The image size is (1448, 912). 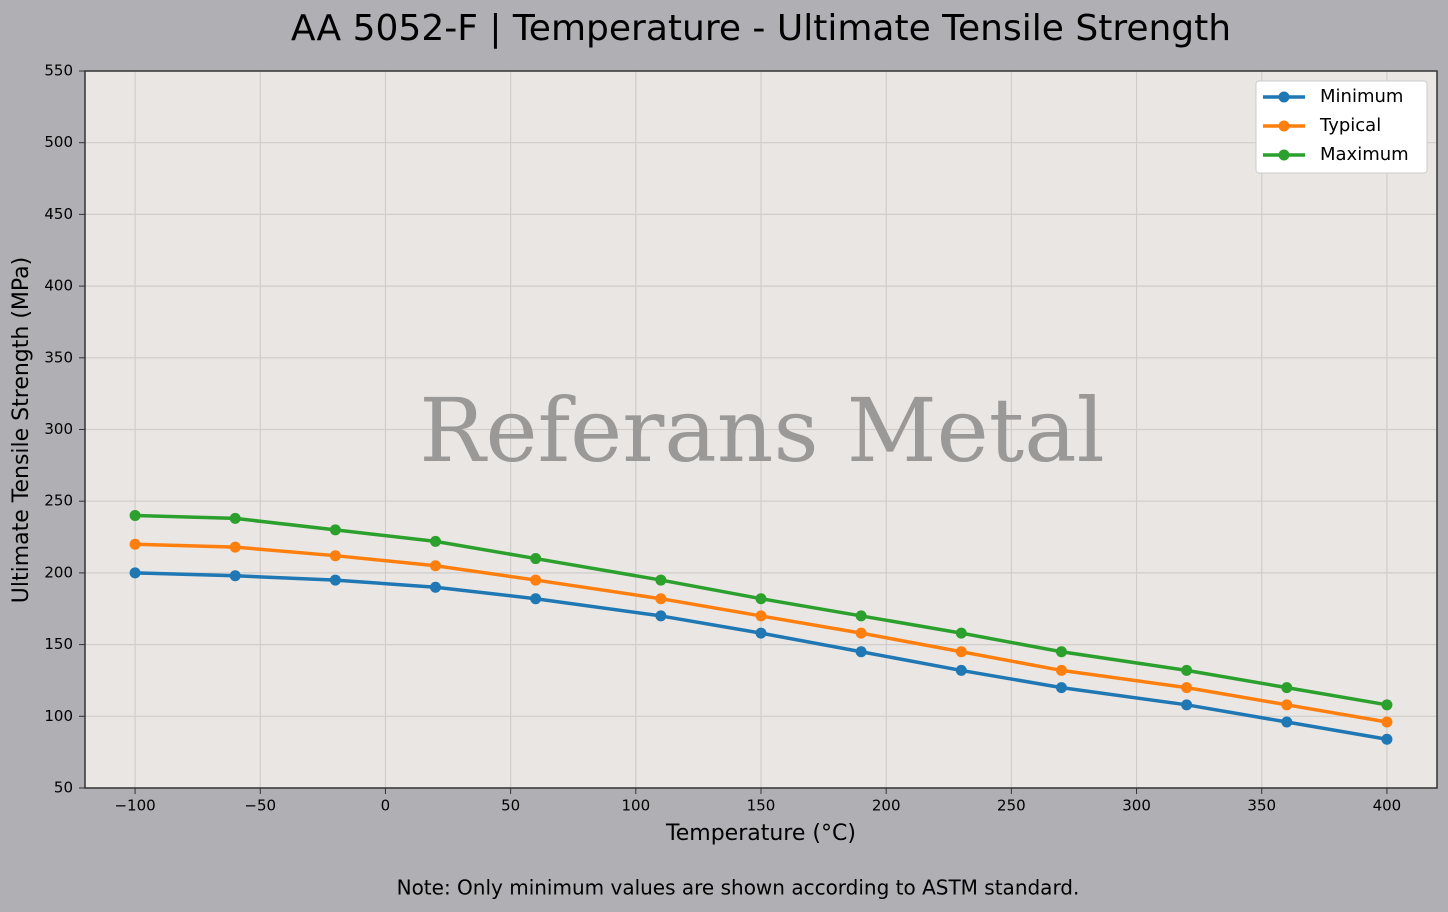 What do you see at coordinates (58, 71) in the screenshot?
I see `y-tick-label: 550` at bounding box center [58, 71].